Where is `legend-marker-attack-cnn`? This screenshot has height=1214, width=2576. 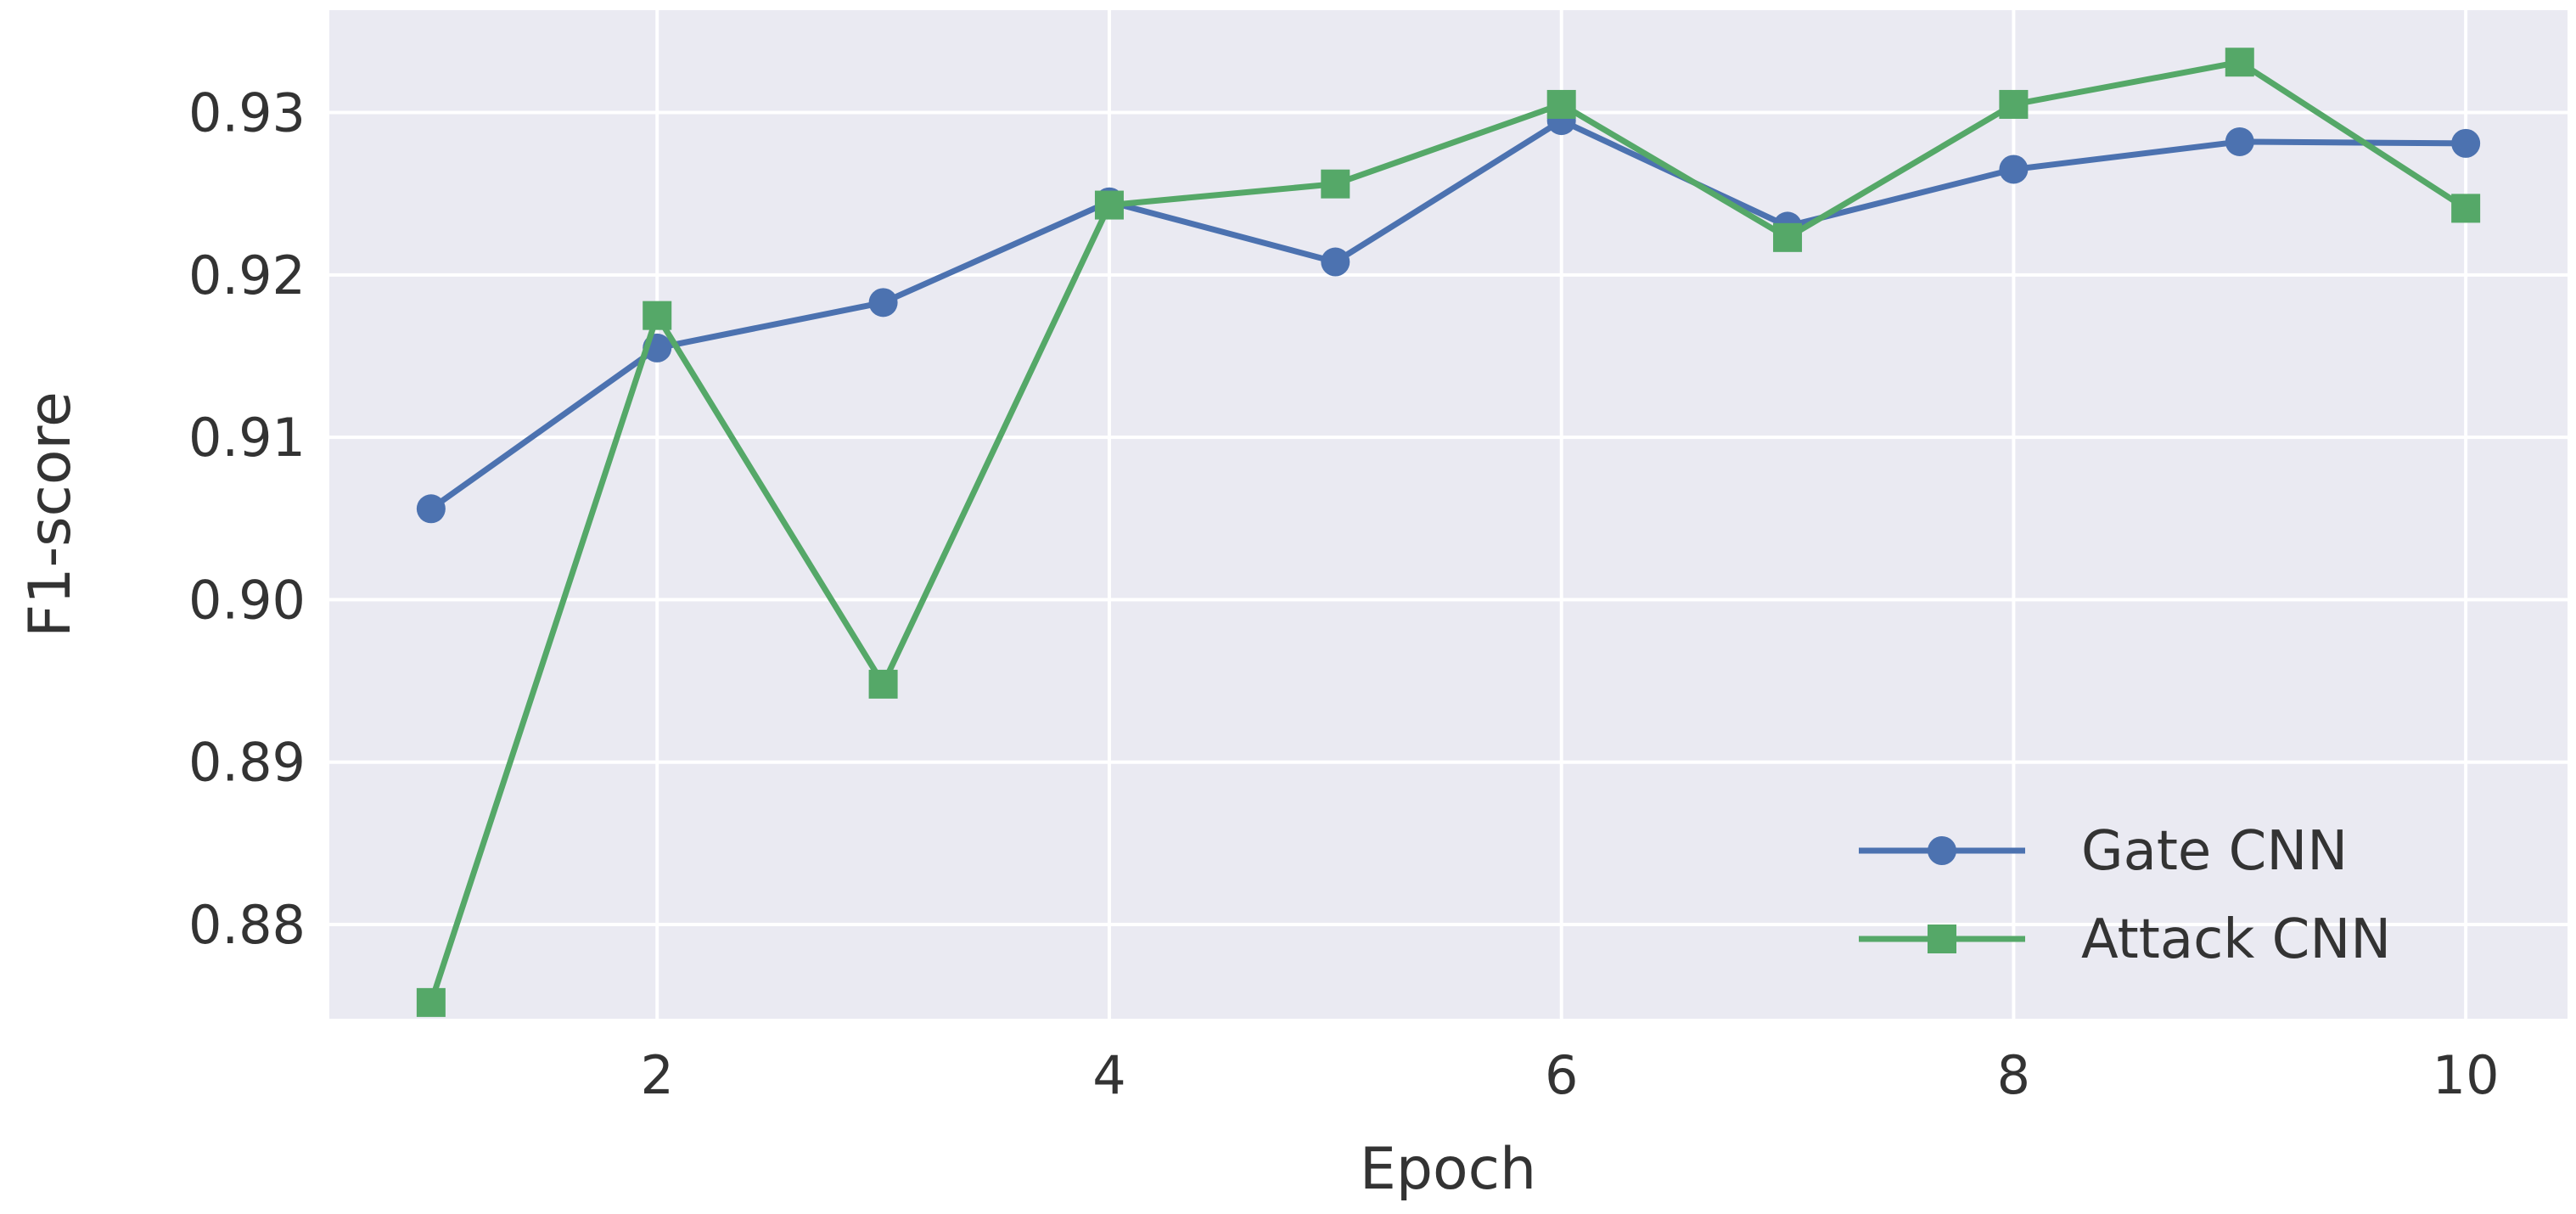 legend-marker-attack-cnn is located at coordinates (1942, 939).